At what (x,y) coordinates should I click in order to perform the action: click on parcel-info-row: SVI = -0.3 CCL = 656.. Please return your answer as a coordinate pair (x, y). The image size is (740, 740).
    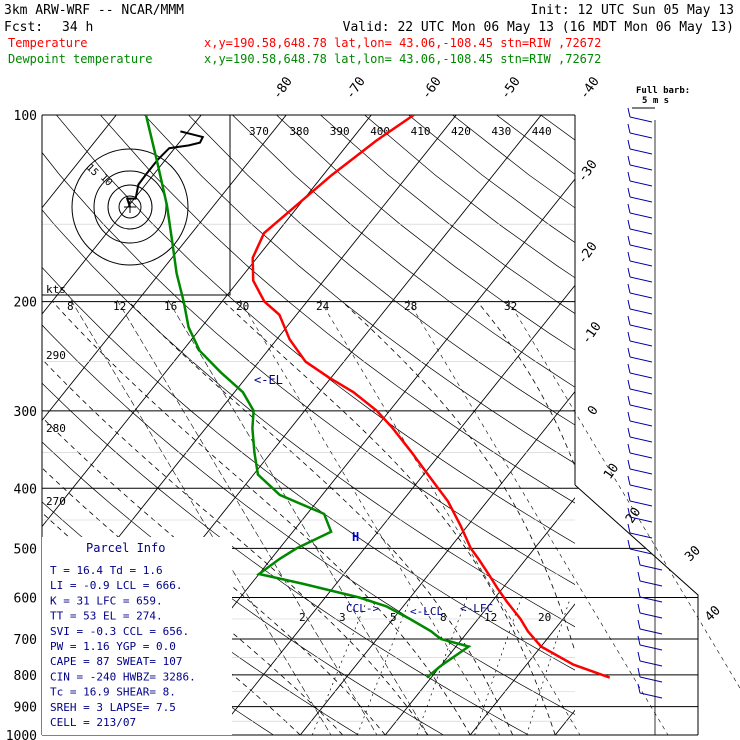
    Looking at the image, I should click on (119, 631).